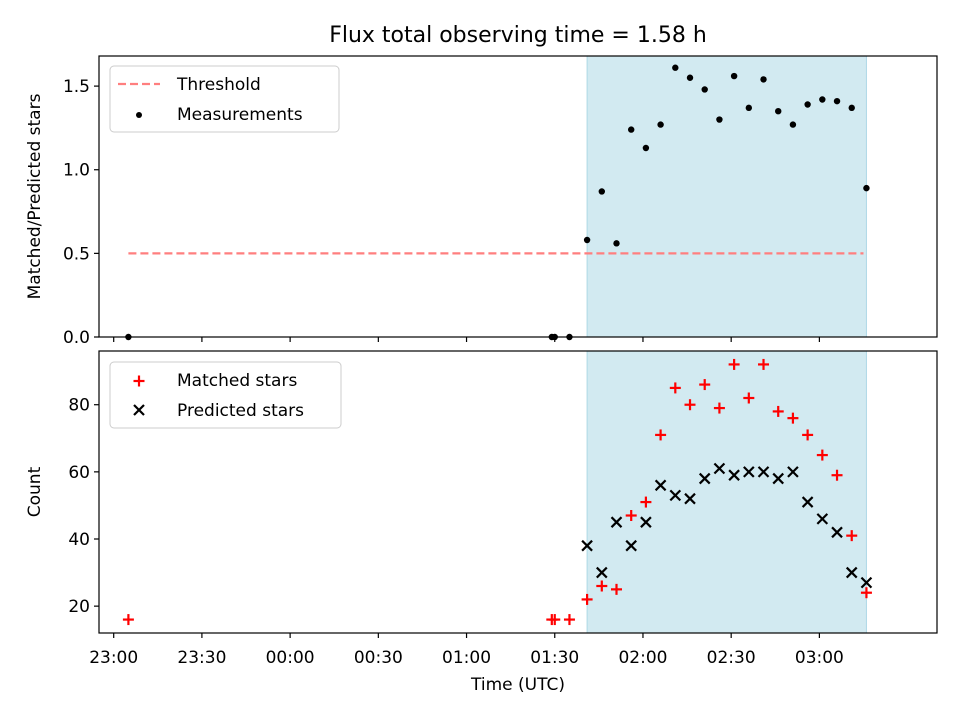 The width and height of the screenshot is (960, 720). What do you see at coordinates (240, 411) in the screenshot?
I see `legend-label: Predicted stars` at bounding box center [240, 411].